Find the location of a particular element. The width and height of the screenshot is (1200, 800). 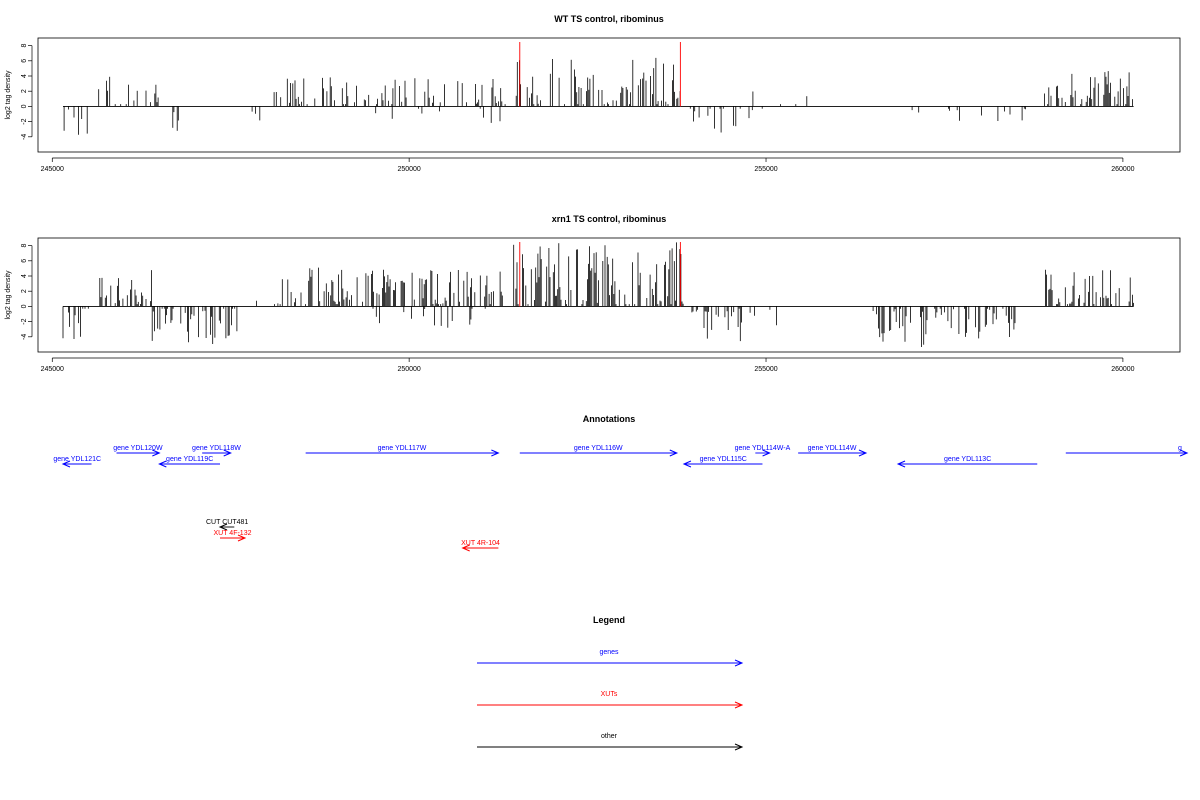

annotation-label: gene YDL113C is located at coordinates (967, 459).